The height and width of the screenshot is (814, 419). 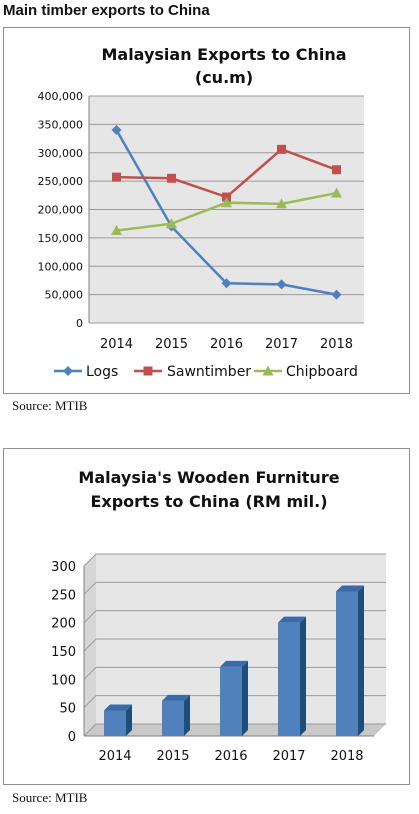 I want to click on legend-marker-chipboard, so click(x=268, y=370).